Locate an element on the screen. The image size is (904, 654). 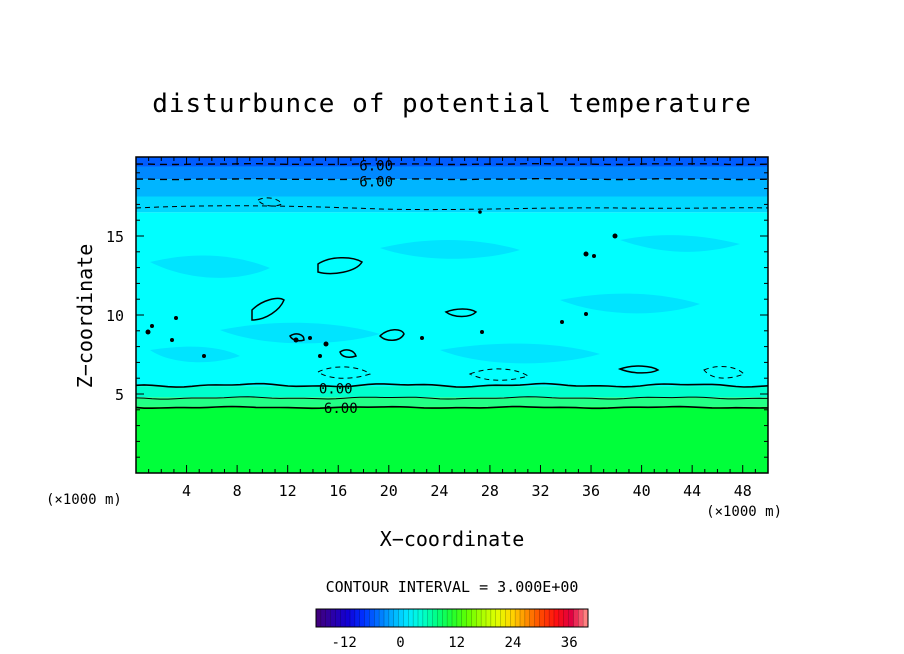
contour-line-mid is located at coordinates (452, 398).